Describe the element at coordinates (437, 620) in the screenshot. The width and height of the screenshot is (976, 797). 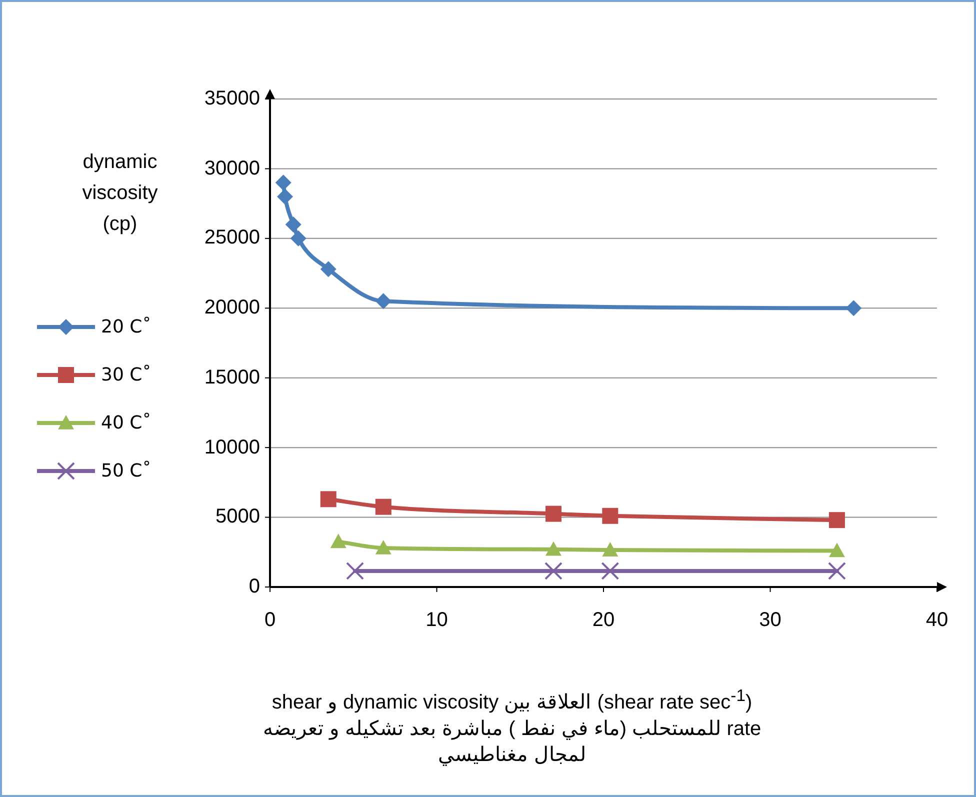
I see `x-tick-label: 10` at that location.